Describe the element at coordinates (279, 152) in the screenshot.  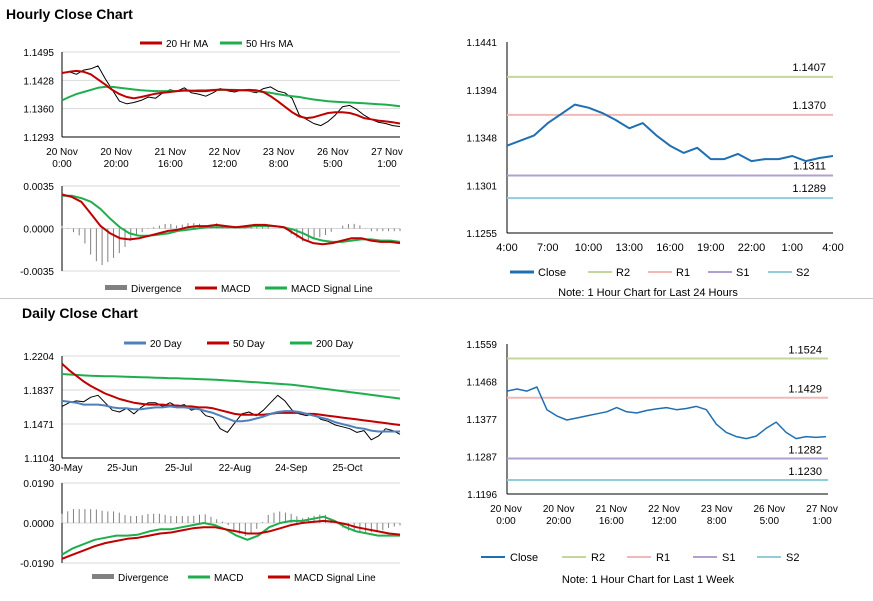
I see `hourly-price-x-tick-date: 23 Nov` at that location.